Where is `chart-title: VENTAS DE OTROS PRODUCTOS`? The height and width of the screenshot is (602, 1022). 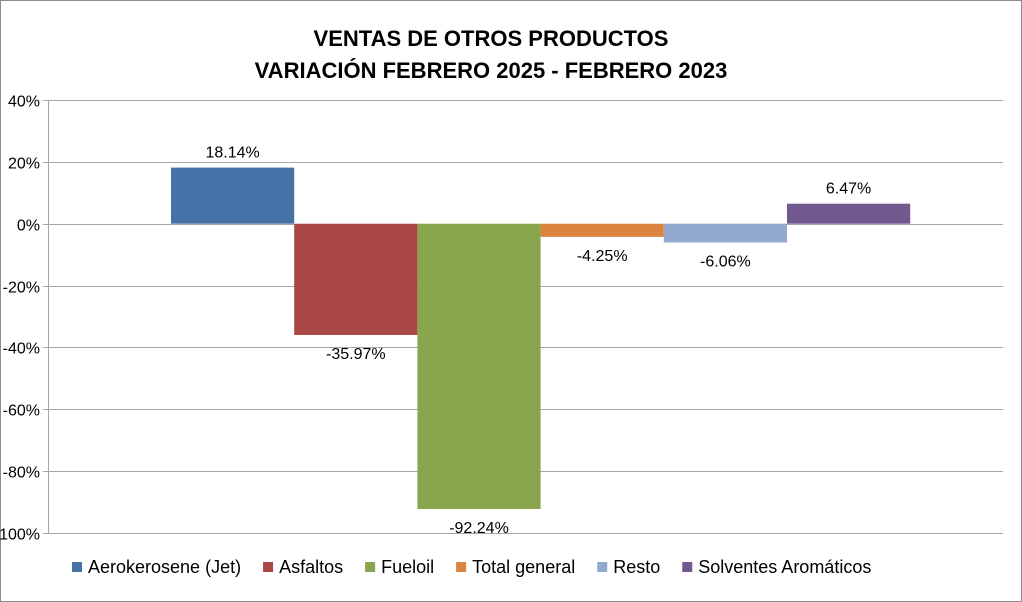
chart-title: VENTAS DE OTROS PRODUCTOS is located at coordinates (491, 38).